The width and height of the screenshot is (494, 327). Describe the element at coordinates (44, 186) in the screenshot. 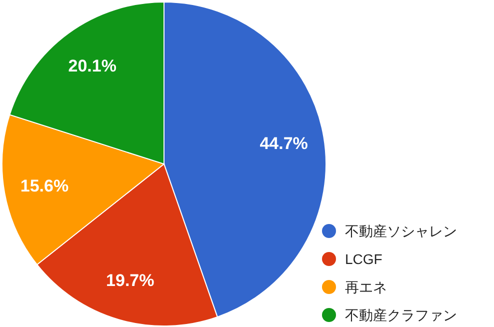

I see `data-label: 15.6%` at that location.